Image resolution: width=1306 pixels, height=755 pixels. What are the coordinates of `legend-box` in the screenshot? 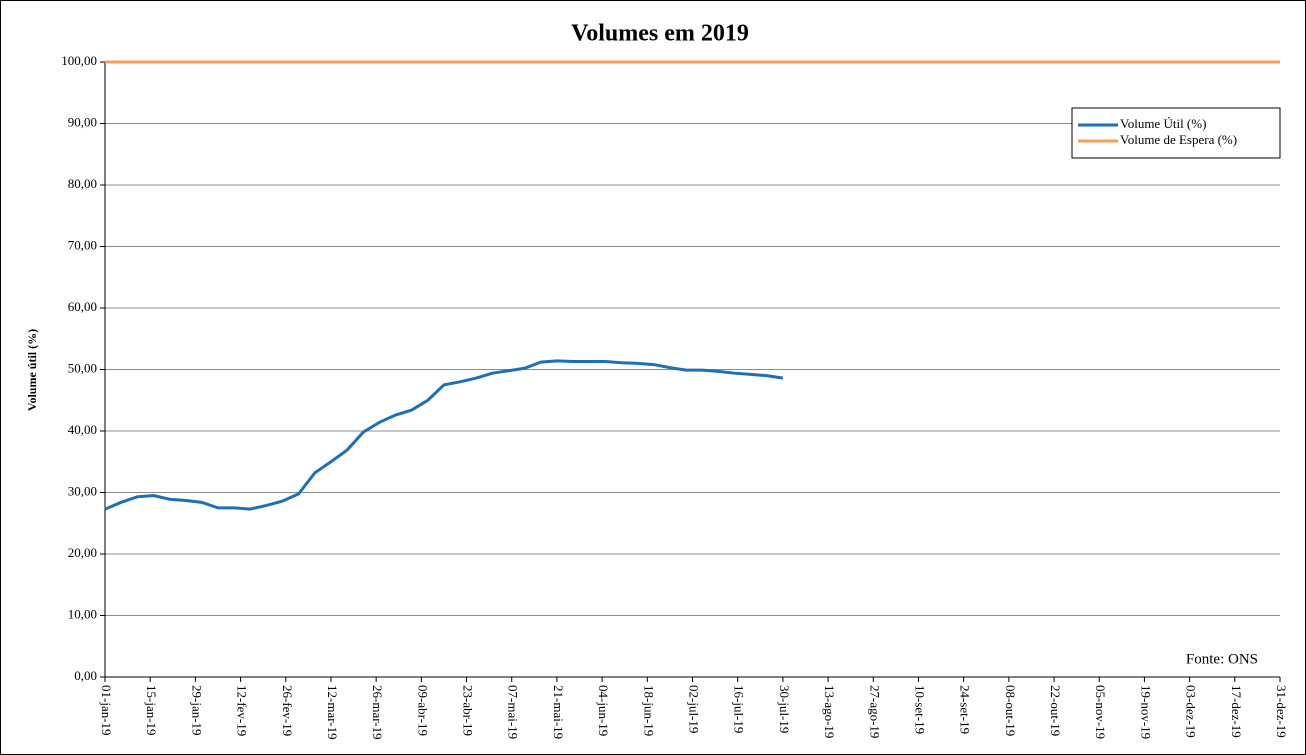 It's located at (1176, 133).